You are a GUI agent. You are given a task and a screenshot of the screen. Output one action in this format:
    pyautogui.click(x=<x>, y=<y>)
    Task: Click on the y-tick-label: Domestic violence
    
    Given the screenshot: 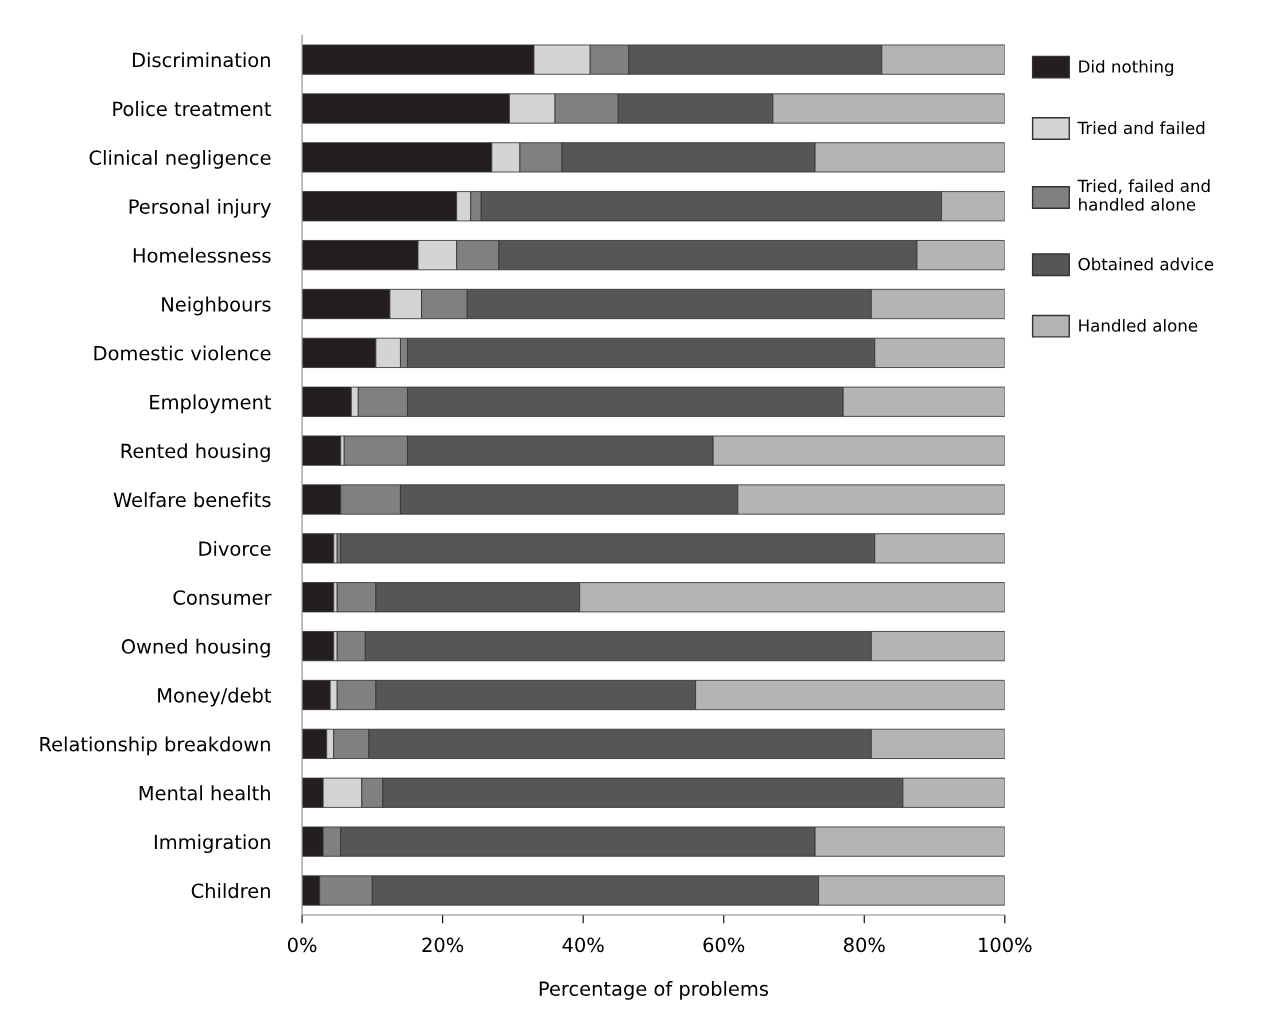 What is the action you would take?
    pyautogui.click(x=182, y=353)
    